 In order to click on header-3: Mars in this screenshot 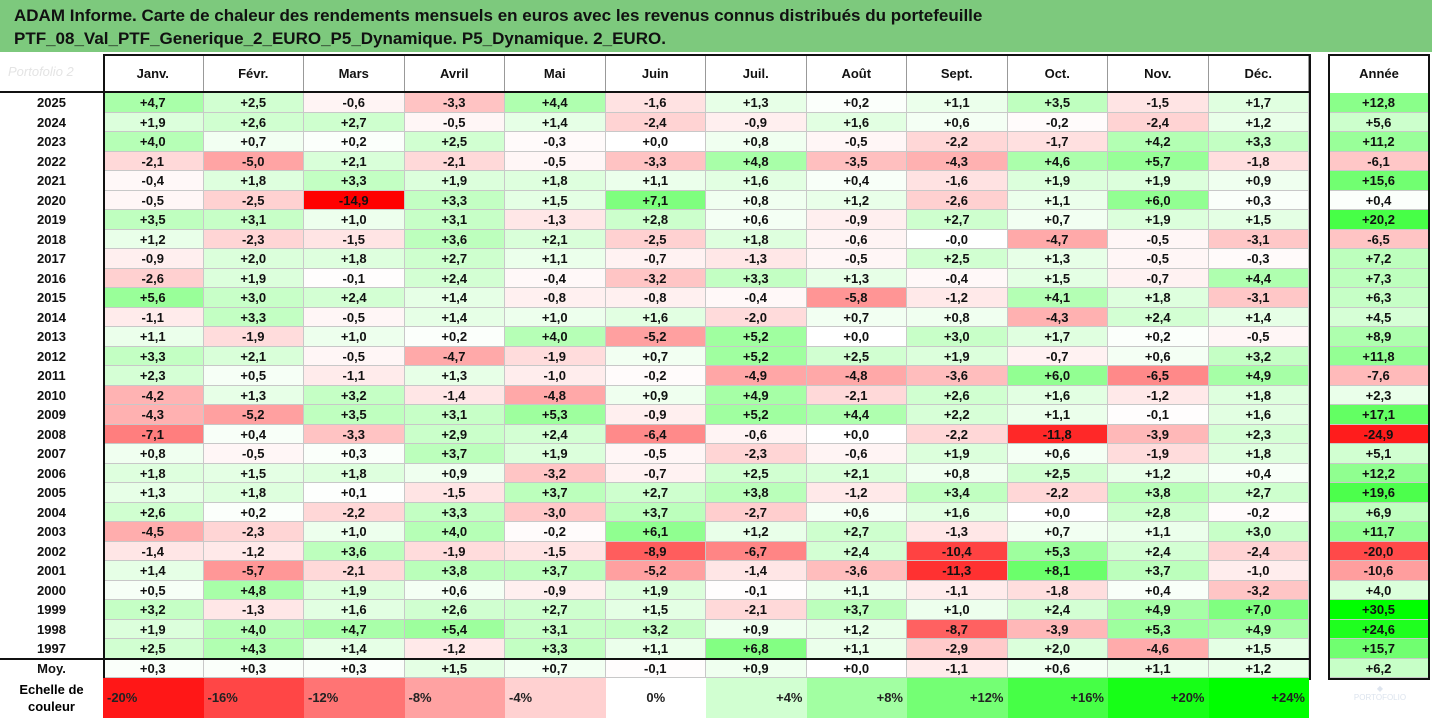, I will do `click(354, 73)`.